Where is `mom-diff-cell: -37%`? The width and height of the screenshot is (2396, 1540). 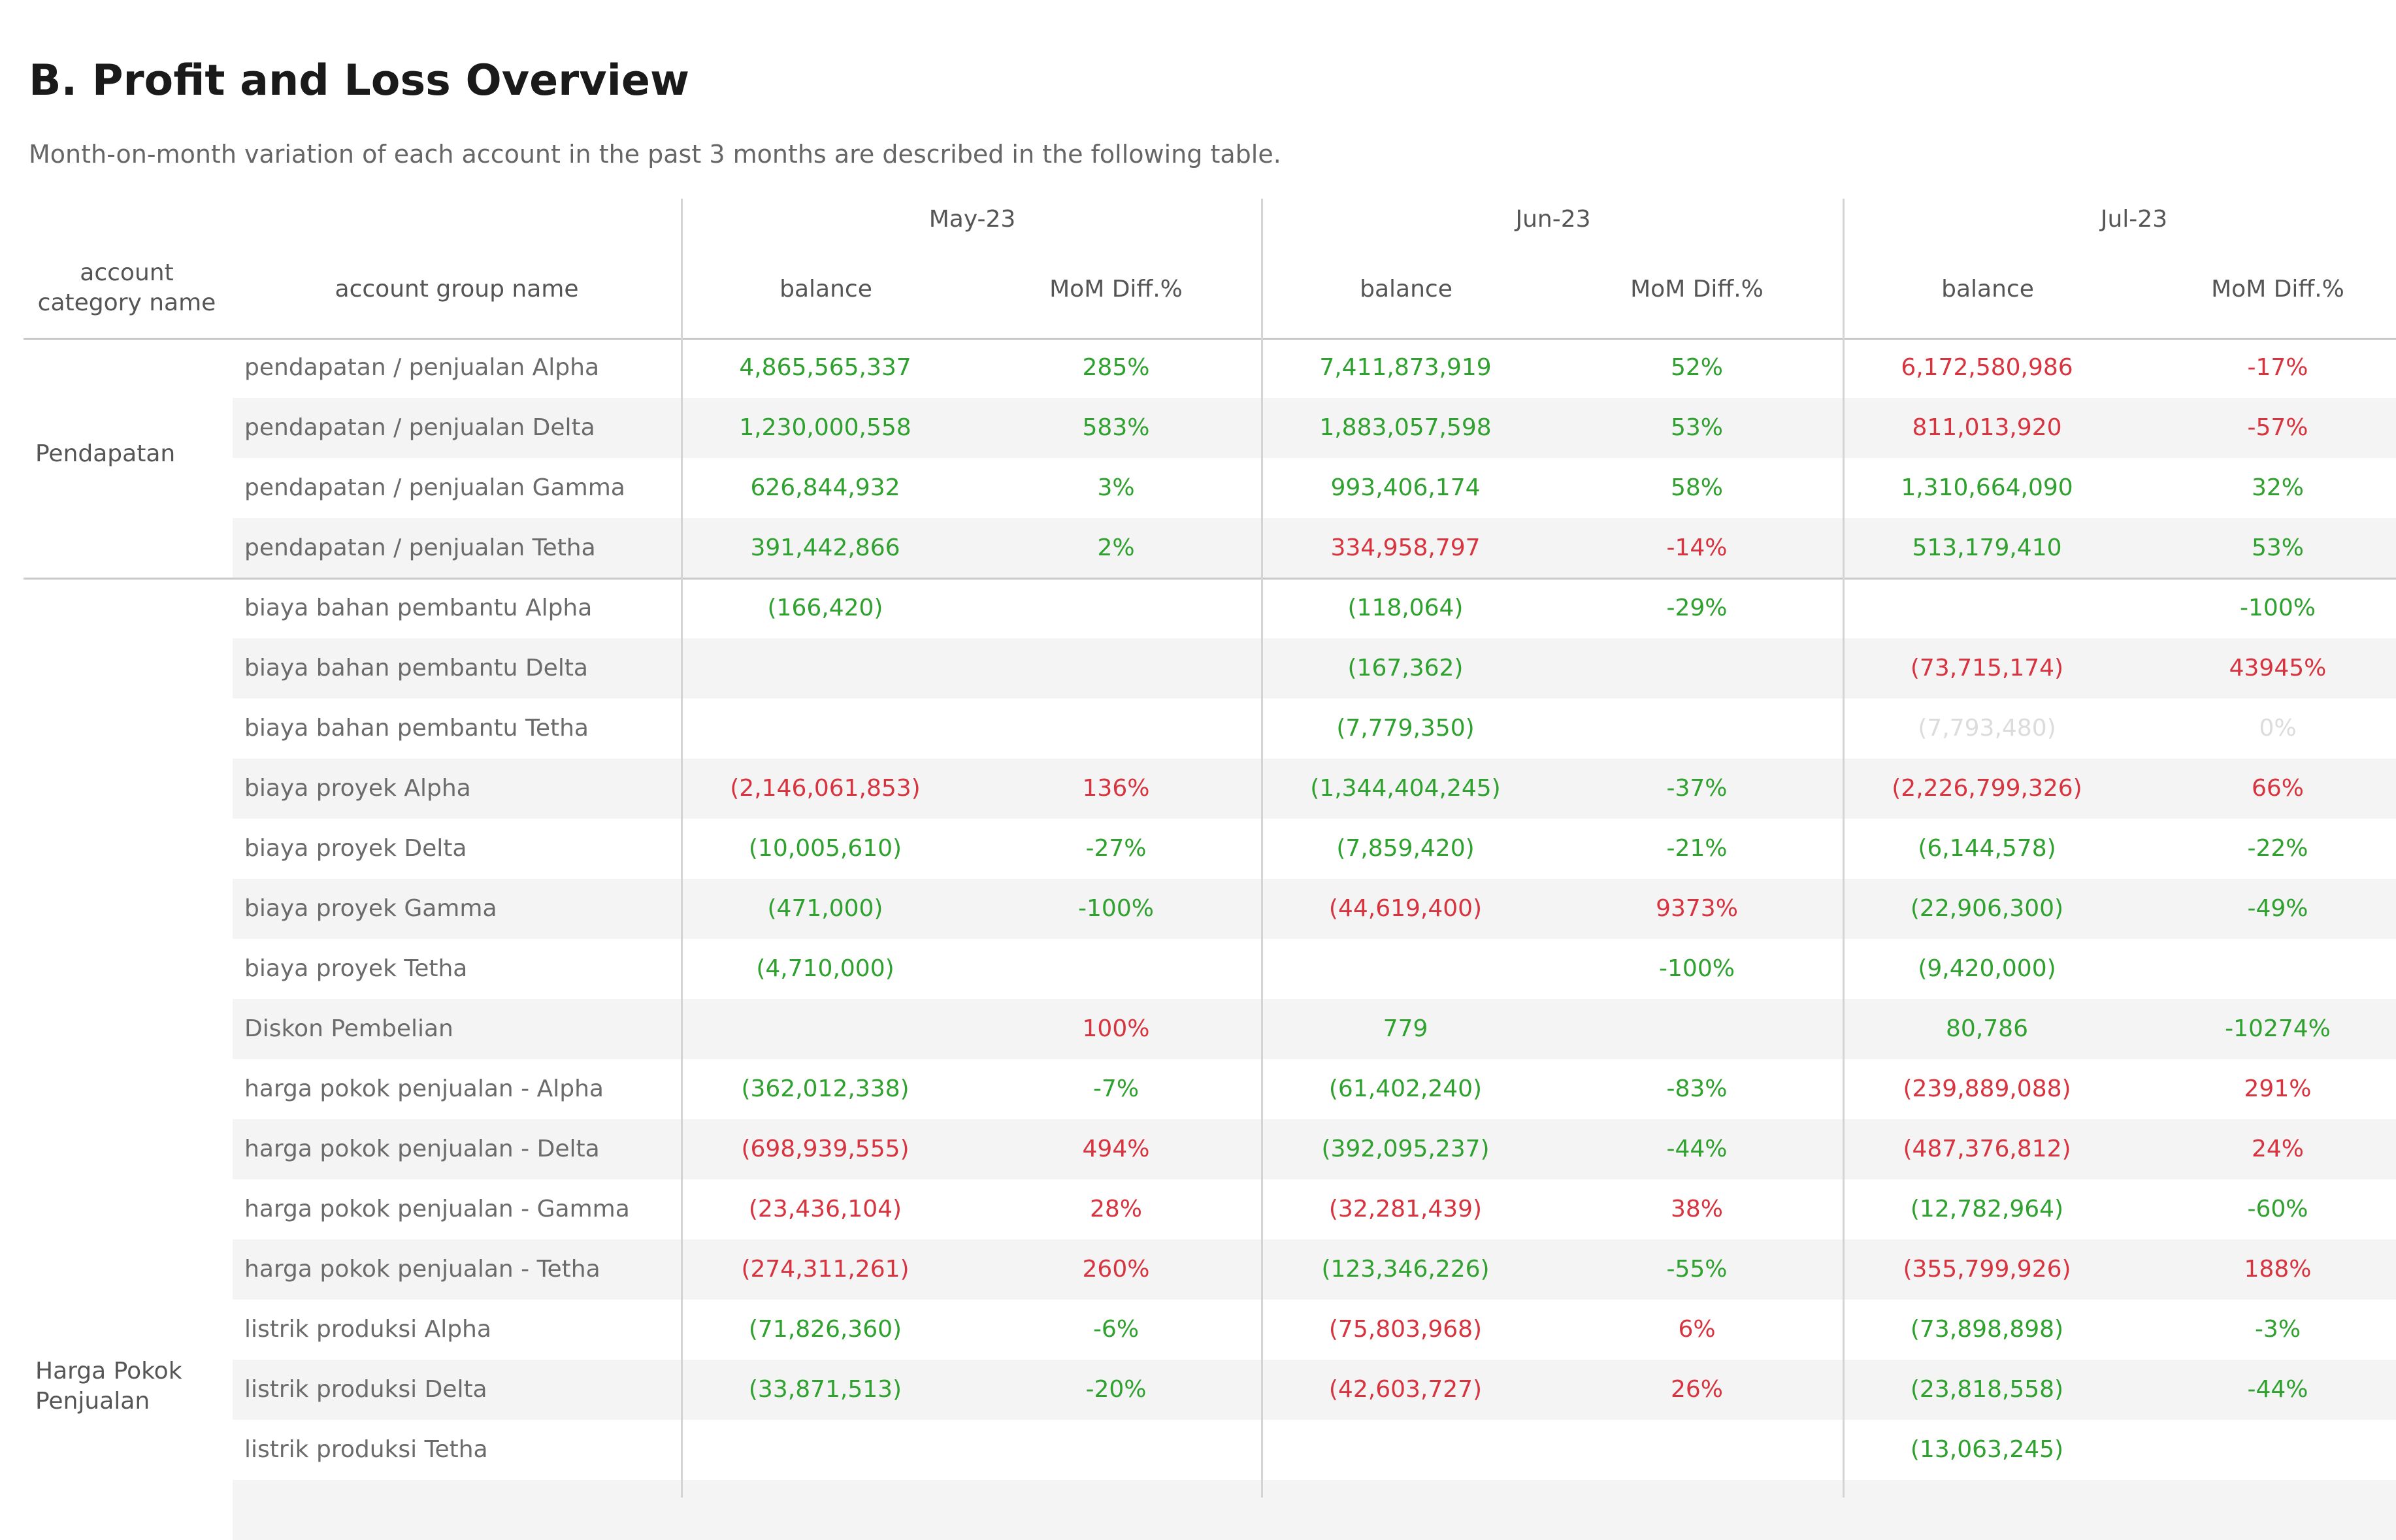 mom-diff-cell: -37% is located at coordinates (1697, 788).